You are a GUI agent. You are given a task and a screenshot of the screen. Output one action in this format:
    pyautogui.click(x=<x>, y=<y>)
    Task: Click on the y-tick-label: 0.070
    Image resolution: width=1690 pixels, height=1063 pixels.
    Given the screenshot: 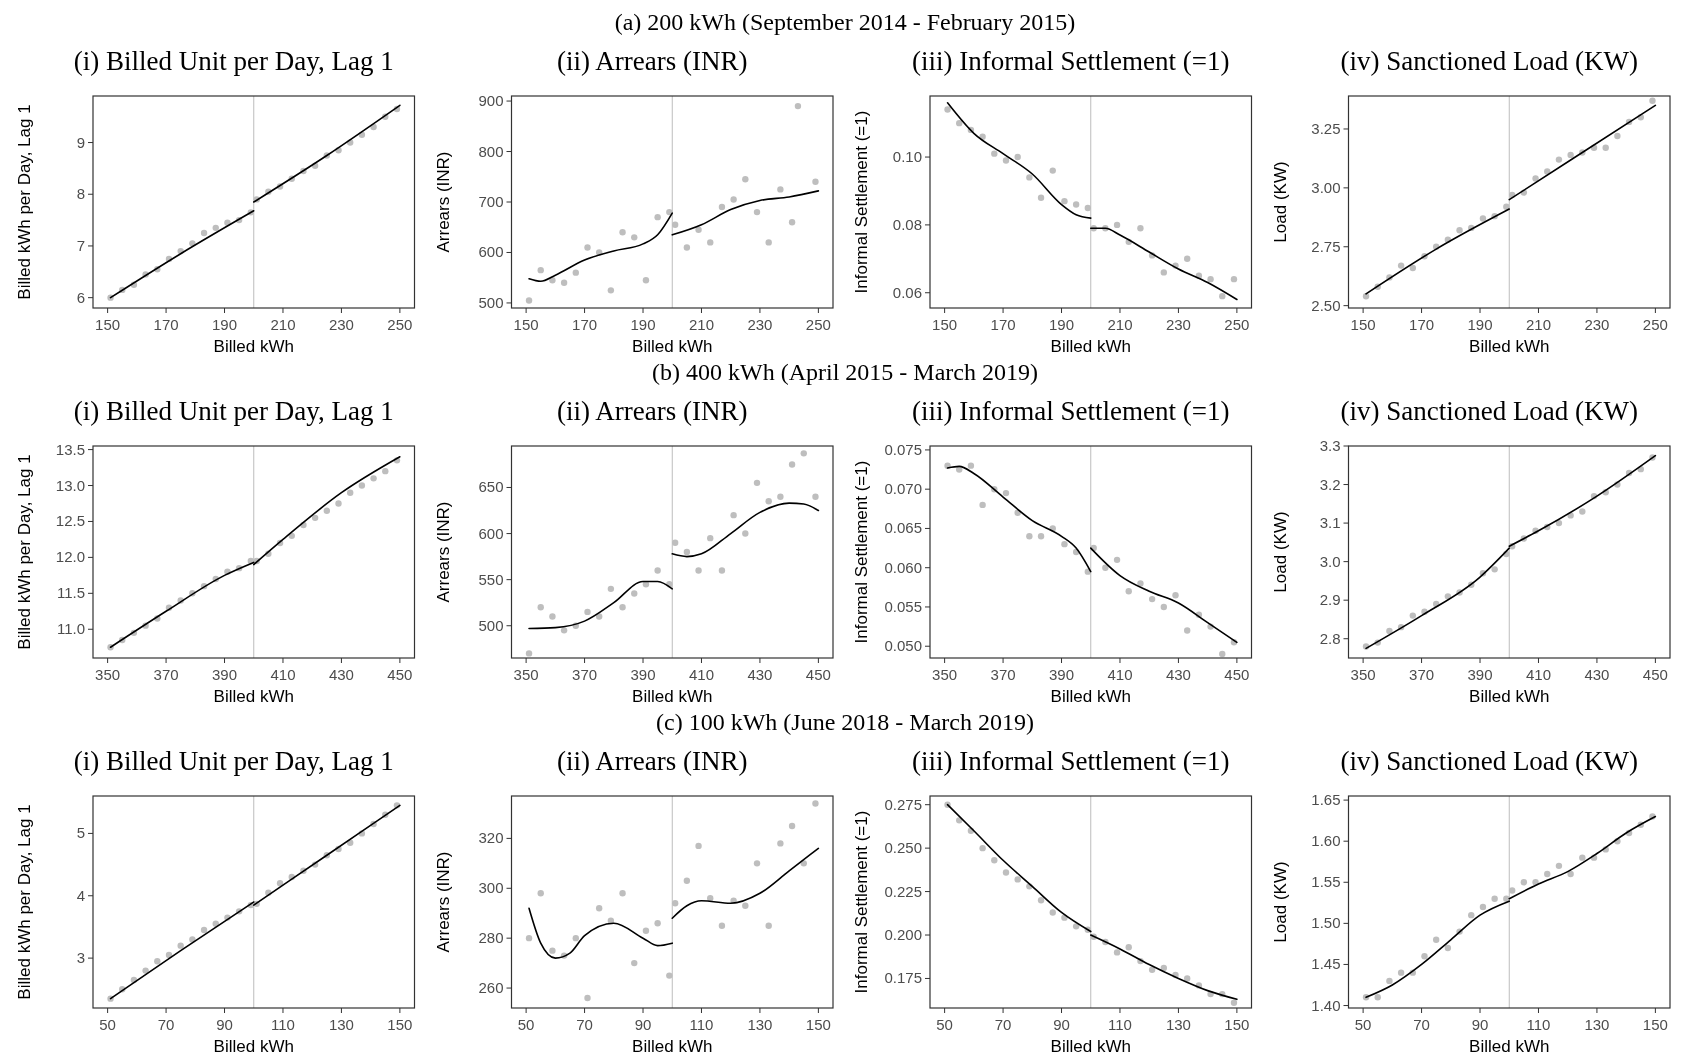 What is the action you would take?
    pyautogui.click(x=903, y=489)
    